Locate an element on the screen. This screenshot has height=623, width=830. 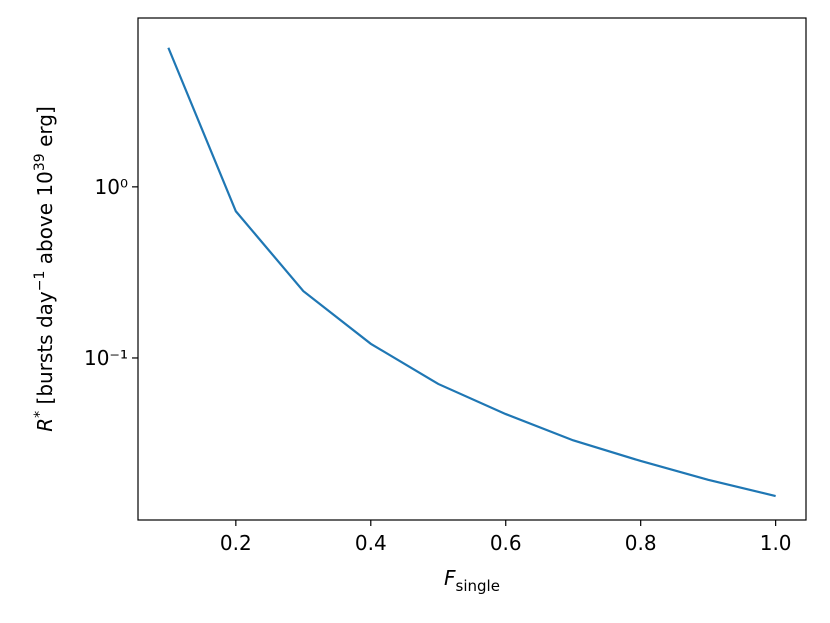
x-tick-label: 0.8 is located at coordinates (641, 543).